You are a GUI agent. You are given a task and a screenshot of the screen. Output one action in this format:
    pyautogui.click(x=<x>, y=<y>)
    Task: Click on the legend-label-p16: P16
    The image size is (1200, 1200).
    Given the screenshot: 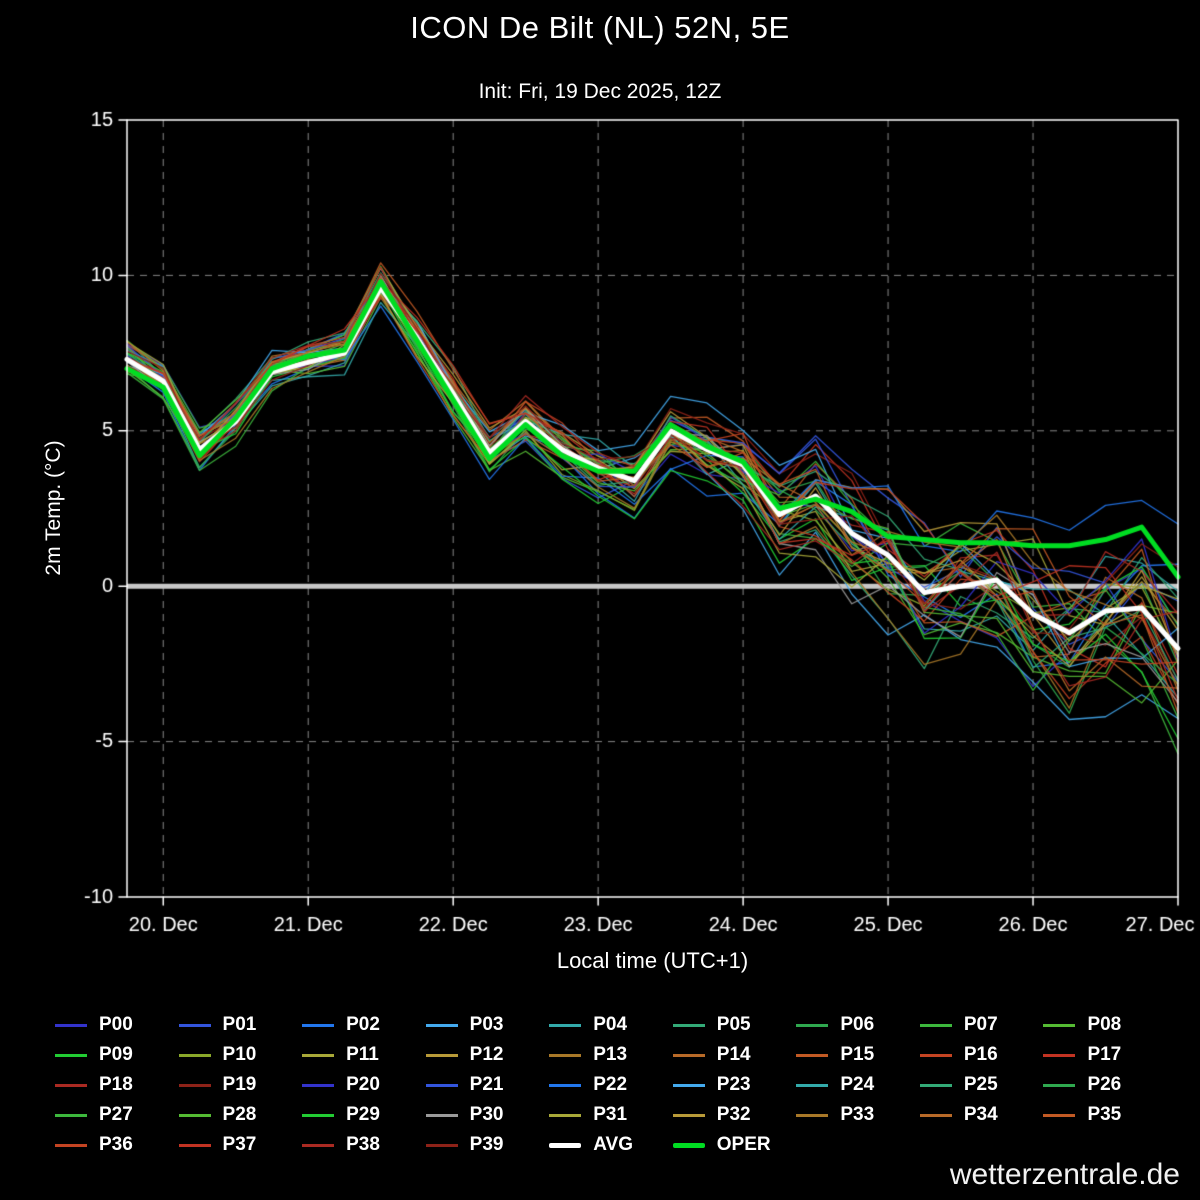 What is the action you would take?
    pyautogui.click(x=980, y=1054)
    